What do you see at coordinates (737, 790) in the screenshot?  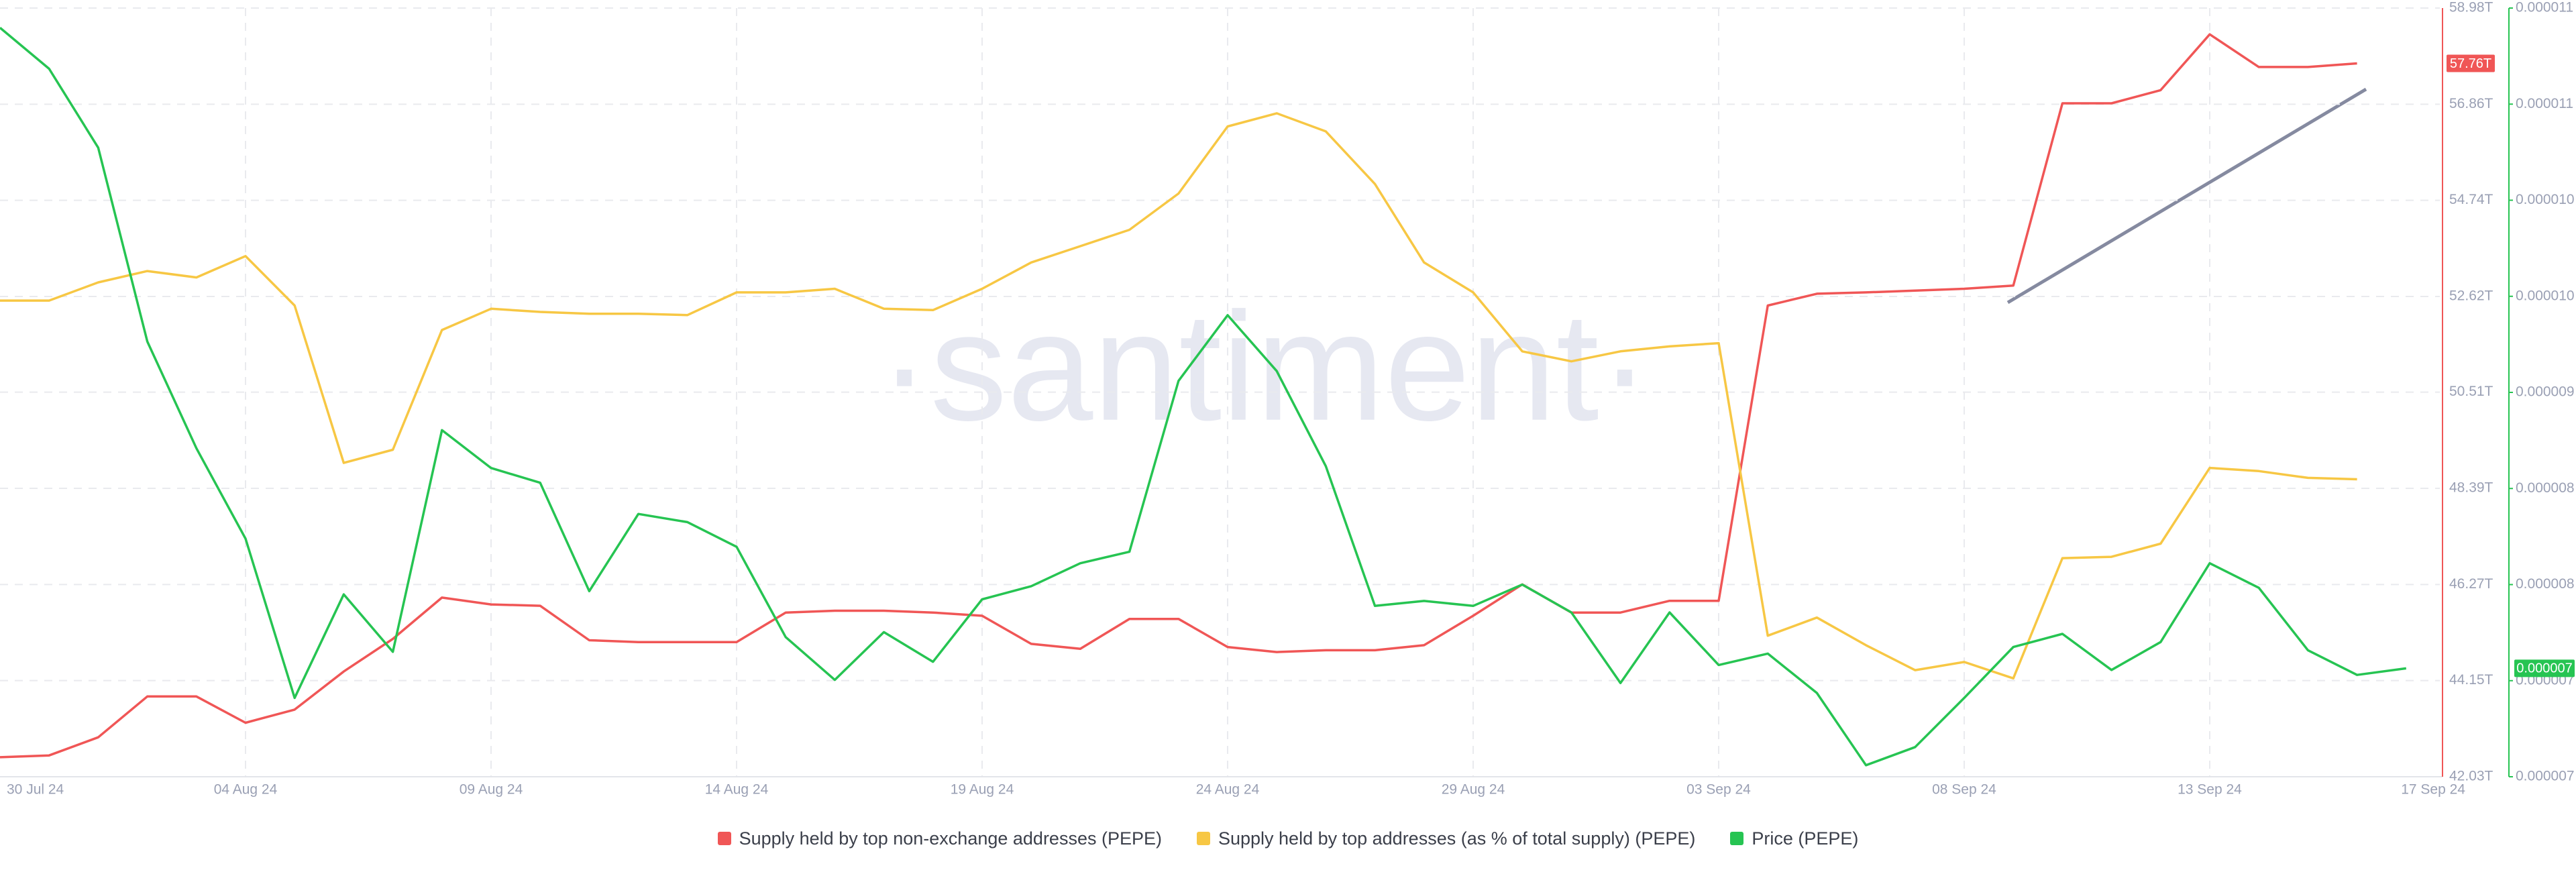 I see `x-tick-label: 14 Aug 24` at bounding box center [737, 790].